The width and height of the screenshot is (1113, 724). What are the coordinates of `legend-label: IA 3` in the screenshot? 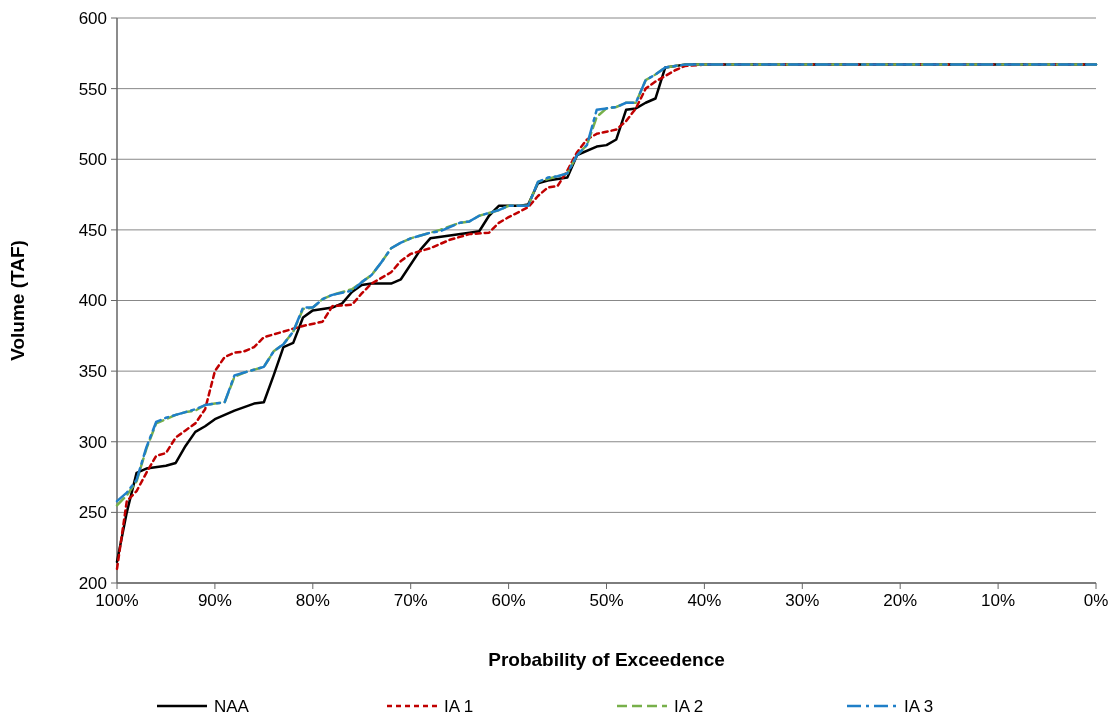 It's located at (919, 706).